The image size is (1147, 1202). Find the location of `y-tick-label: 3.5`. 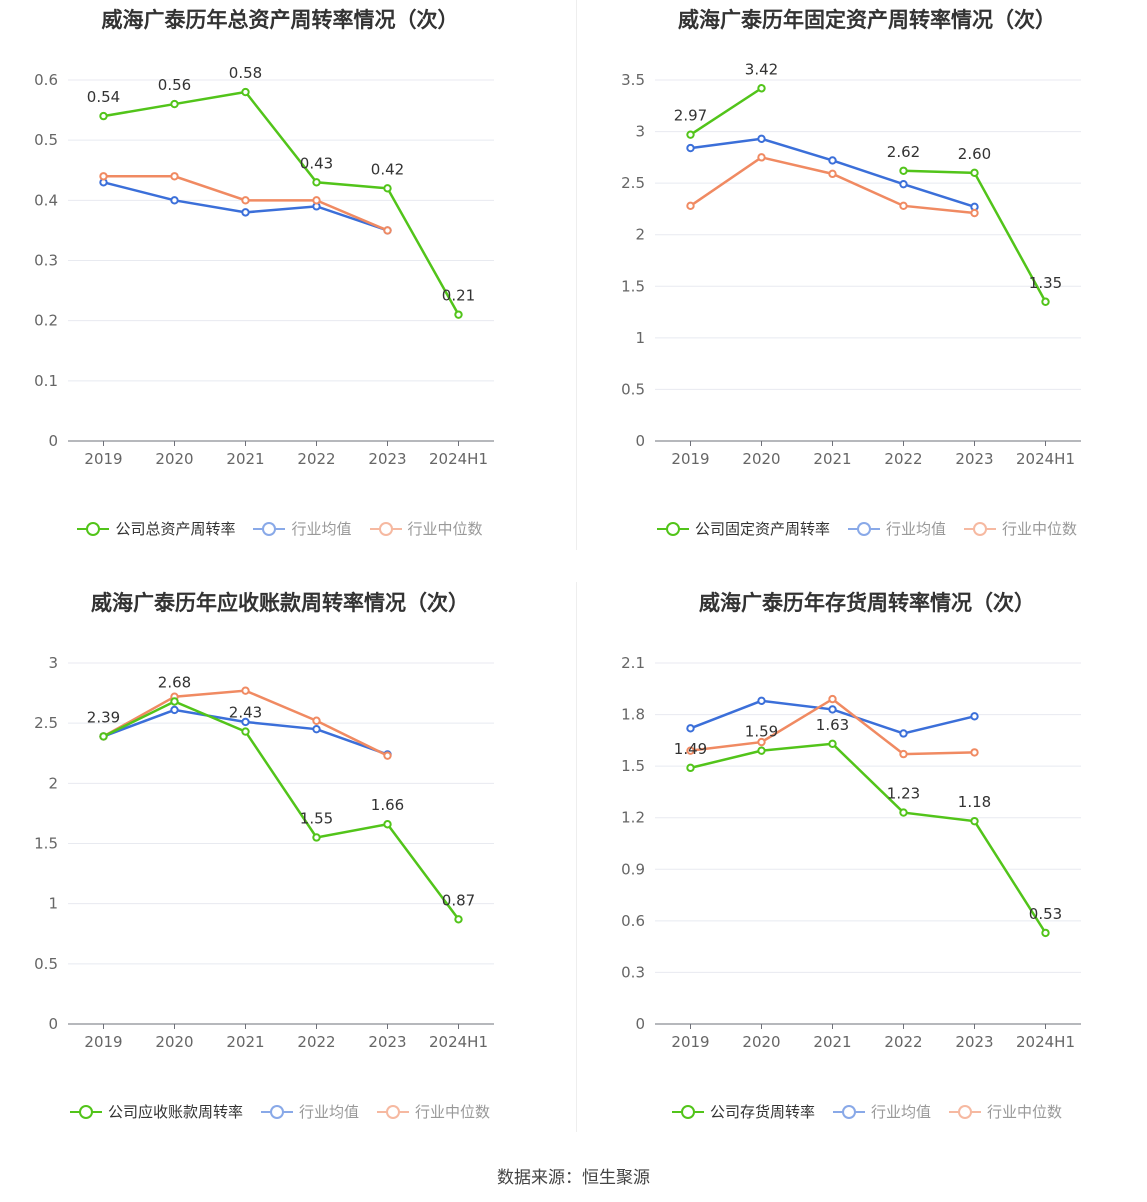

y-tick-label: 3.5 is located at coordinates (633, 80).